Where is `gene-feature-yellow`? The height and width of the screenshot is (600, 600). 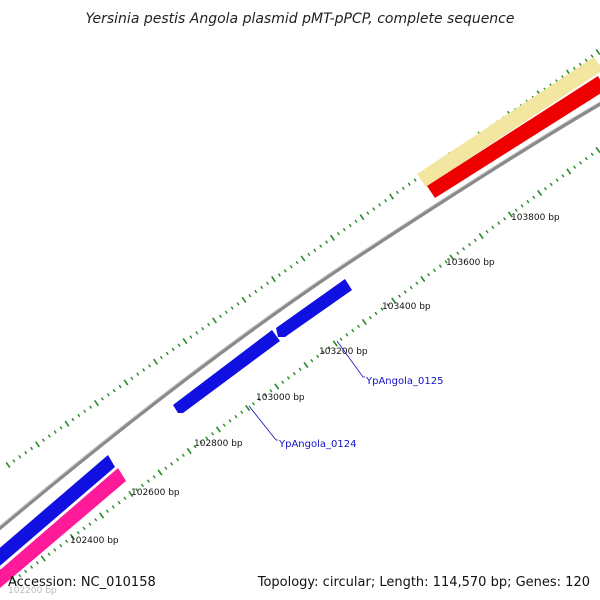
gene-feature-yellow is located at coordinates (508, 122).